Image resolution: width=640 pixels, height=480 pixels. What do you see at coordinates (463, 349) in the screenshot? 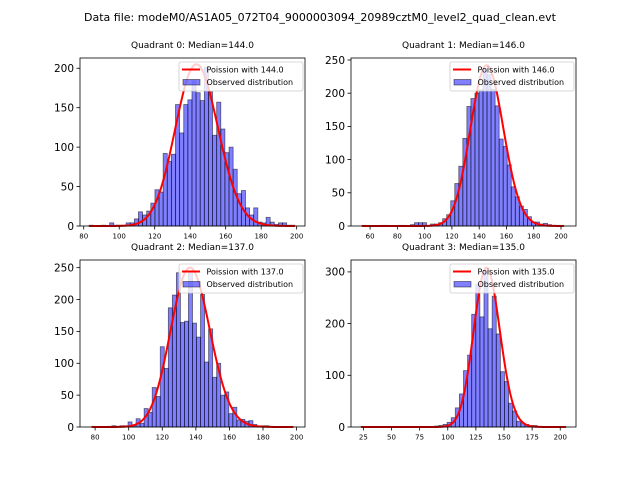
I see `histogram-bars` at bounding box center [463, 349].